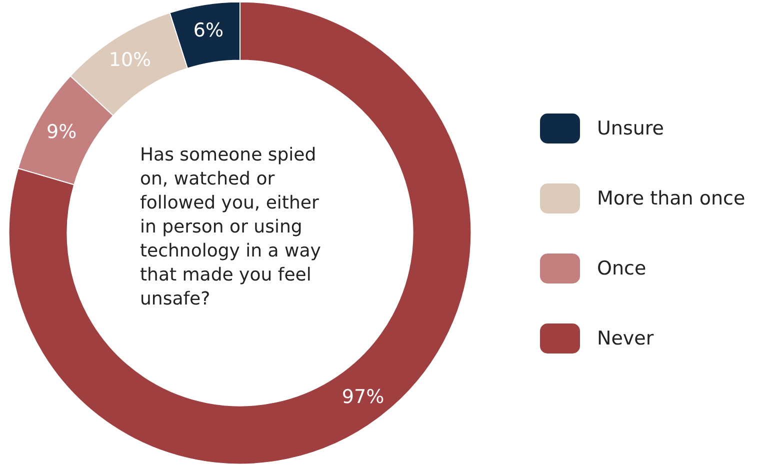 Image resolution: width=777 pixels, height=467 pixels. Describe the element at coordinates (208, 30) in the screenshot. I see `data-label: 6%` at that location.